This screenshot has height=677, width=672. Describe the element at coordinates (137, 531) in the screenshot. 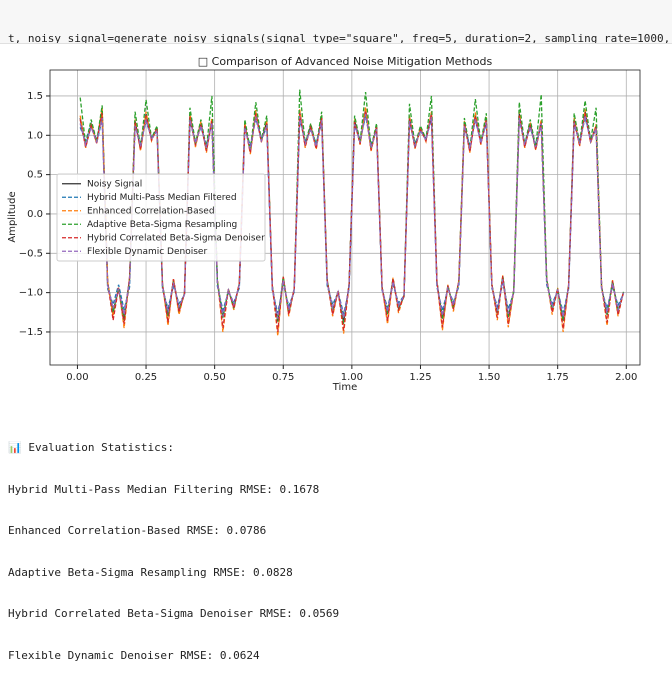

I see `output-line: Enhanced Correlation-Based RMSE: 0.0786` at that location.